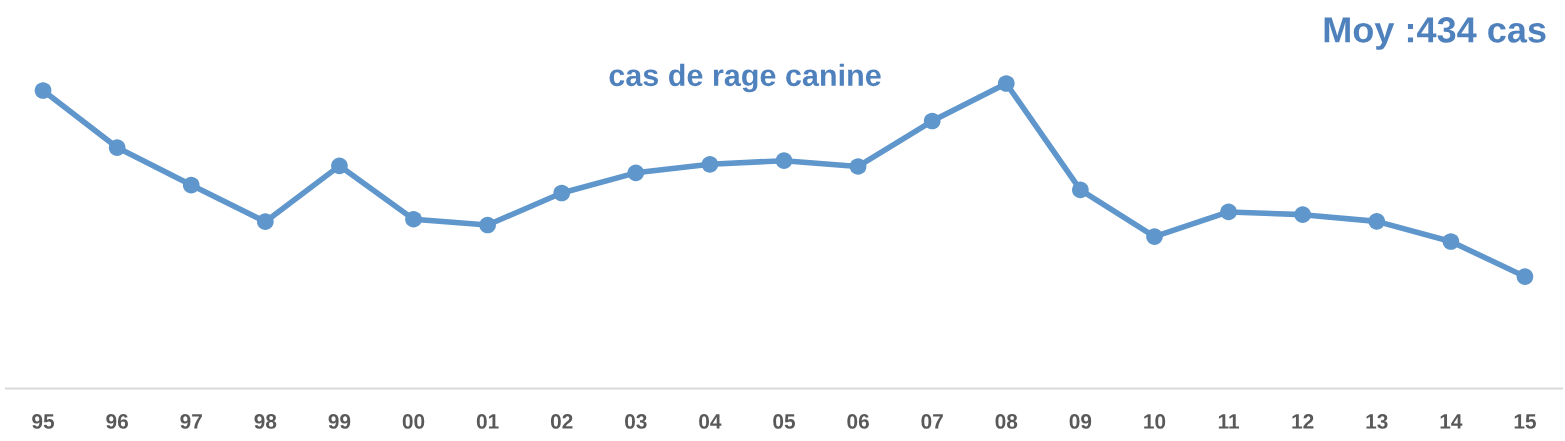  I want to click on chart-title: cas de rage canine, so click(745, 78).